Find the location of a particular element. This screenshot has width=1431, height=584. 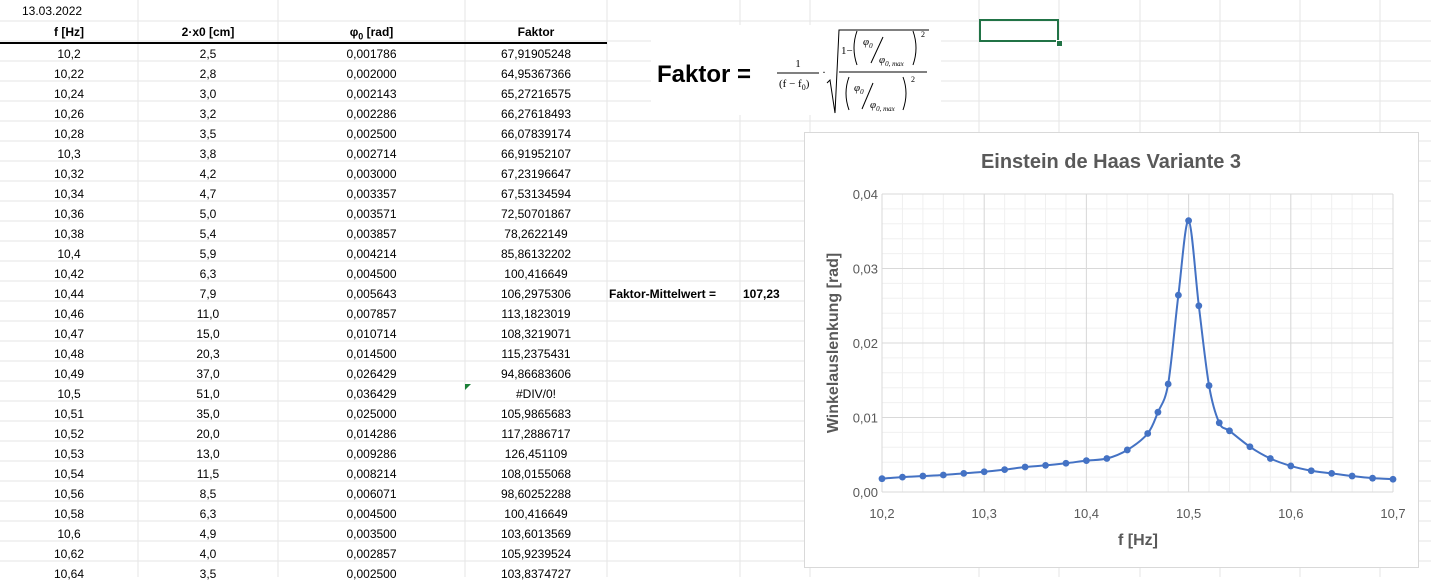

cell-f: 10,48 is located at coordinates (69, 354).